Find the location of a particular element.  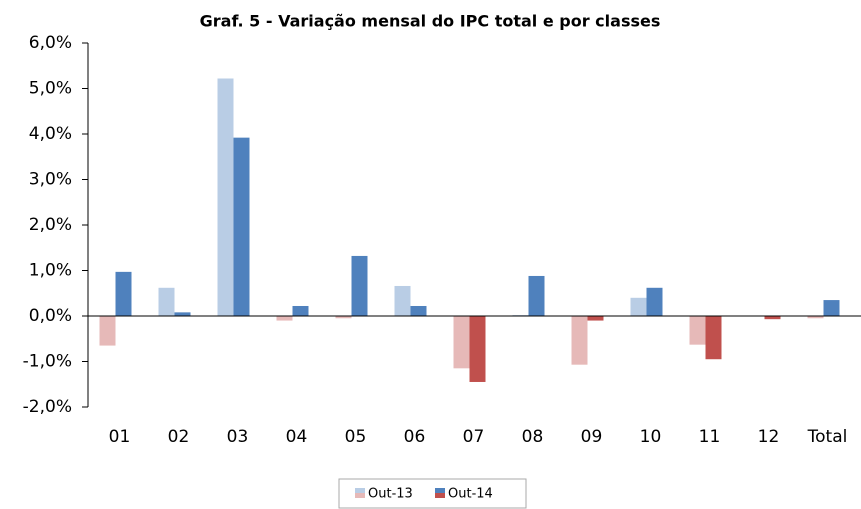

legend-box is located at coordinates (432, 493).